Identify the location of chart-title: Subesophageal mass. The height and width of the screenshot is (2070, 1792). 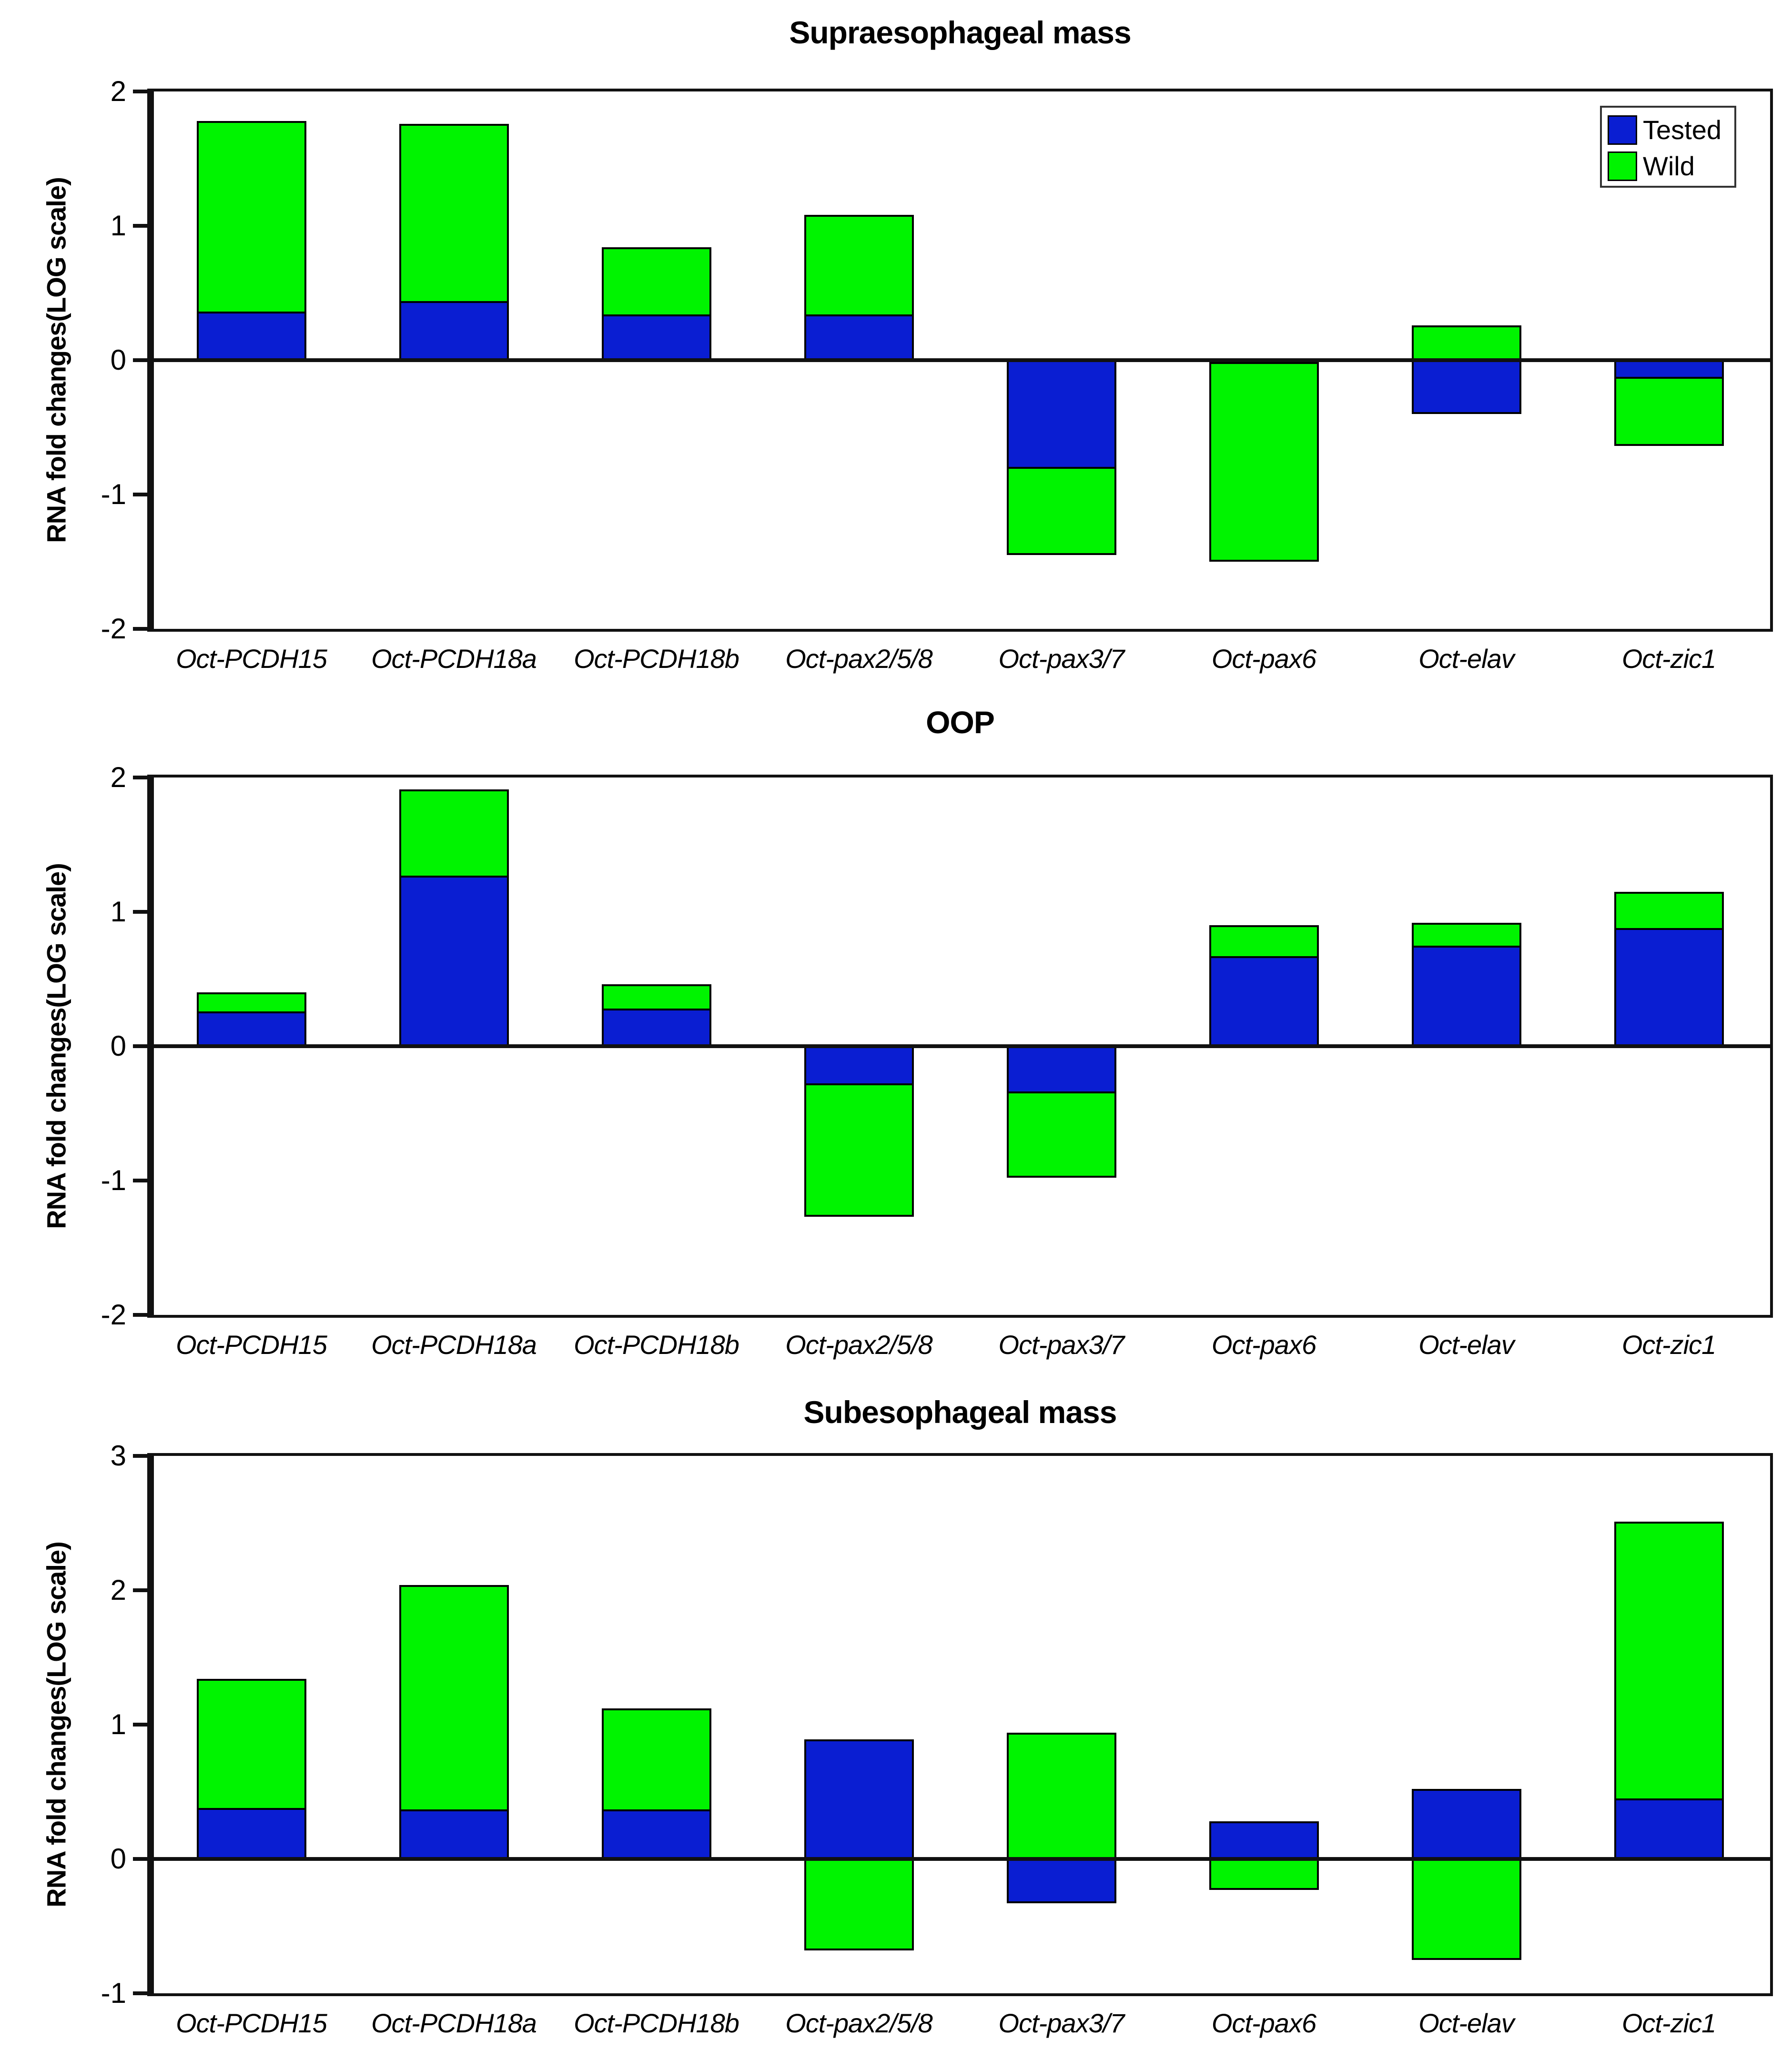
(960, 1412).